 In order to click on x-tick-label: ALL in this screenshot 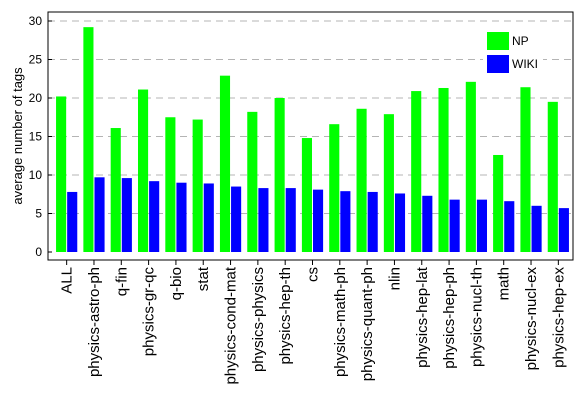, I will do `click(67, 280)`.